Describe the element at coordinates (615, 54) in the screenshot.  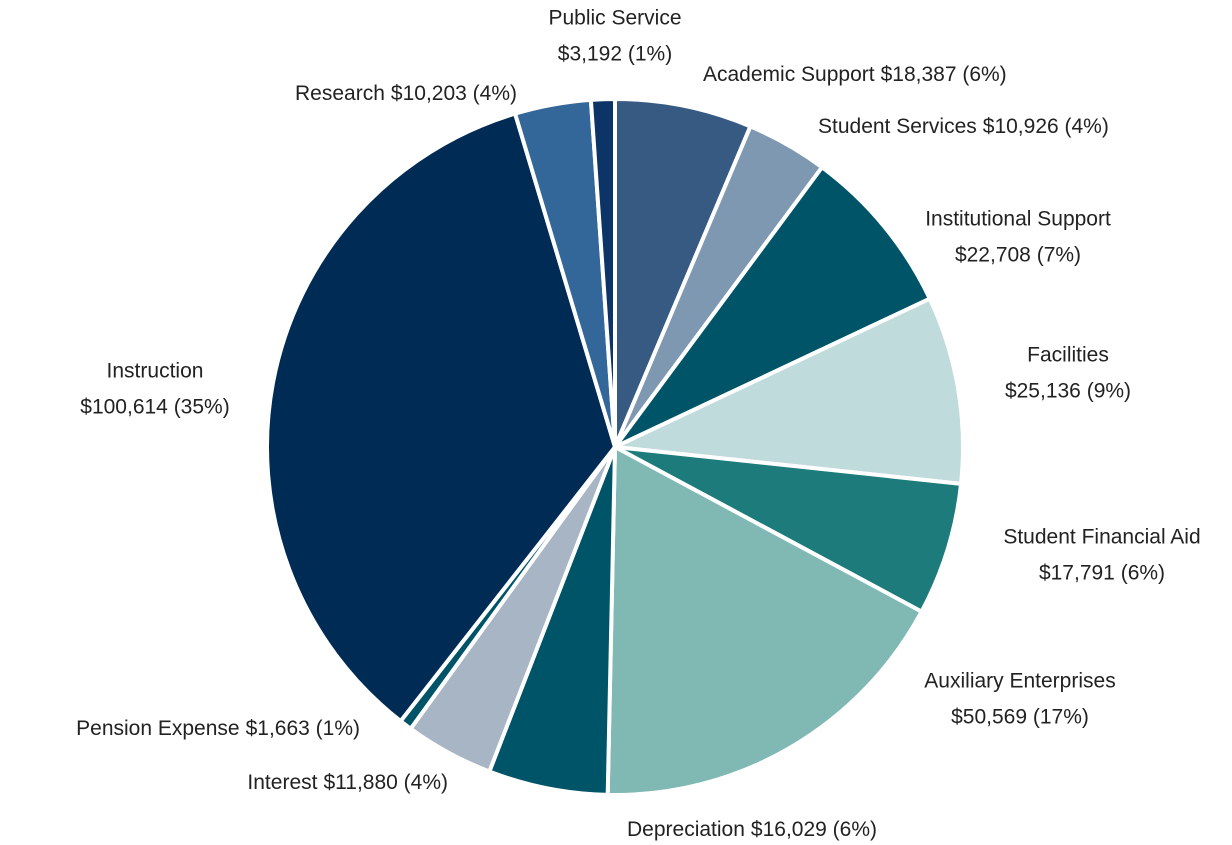
I see `slice-value-label: $3,192 (1%)` at that location.